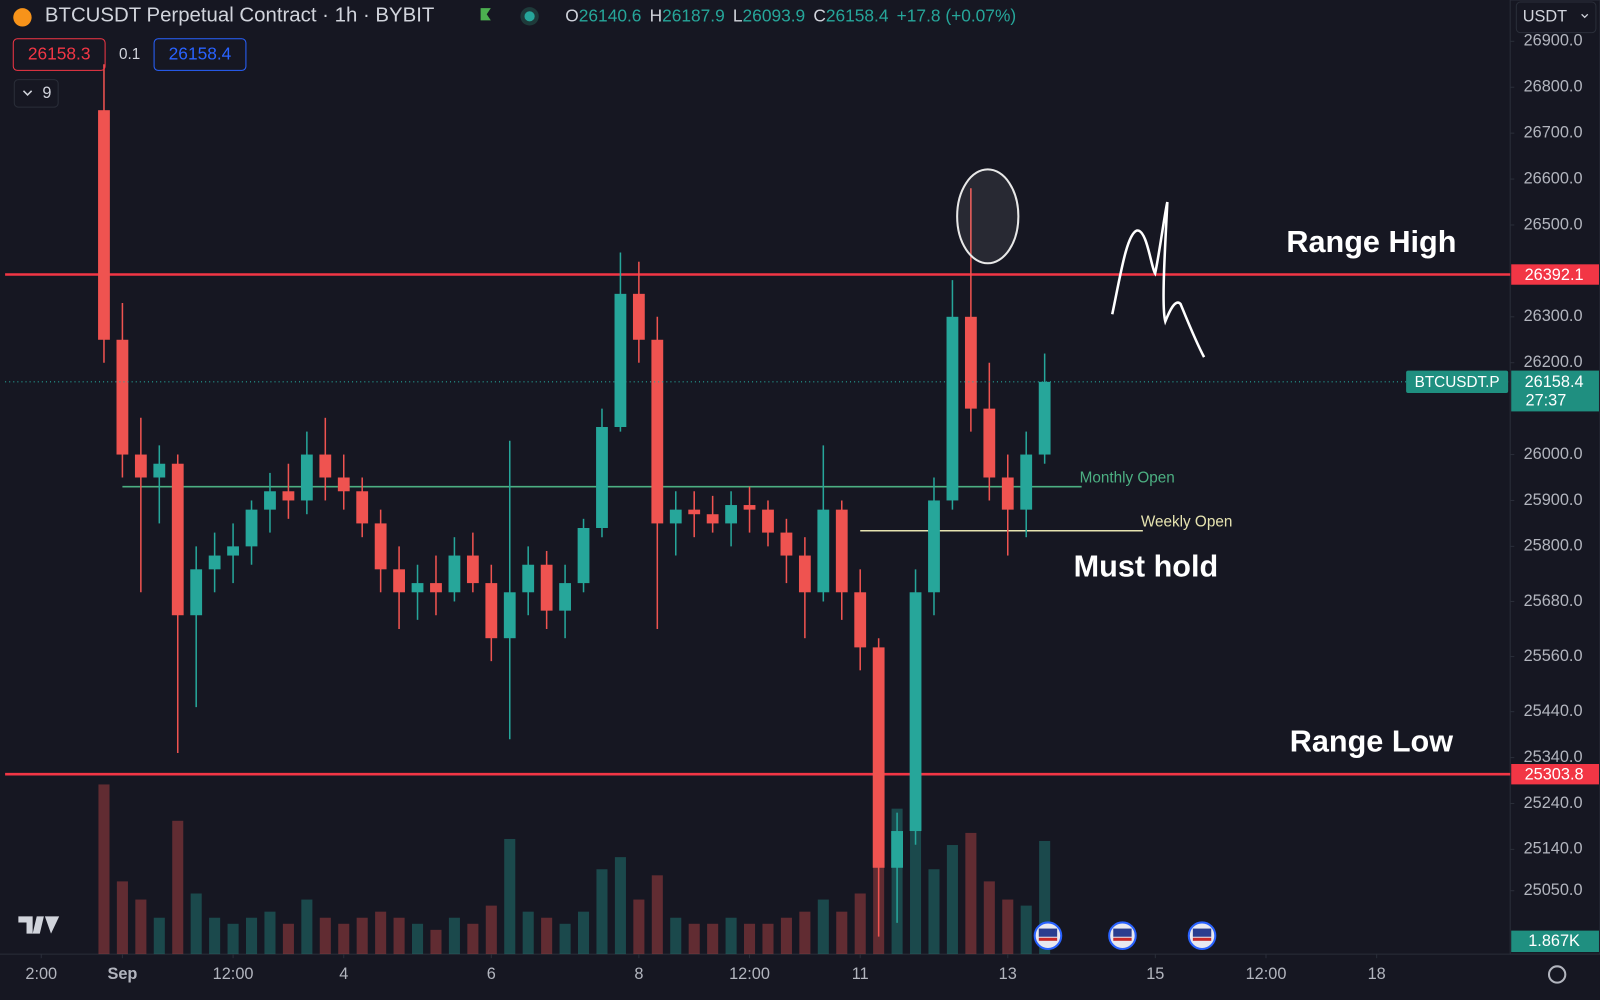 Image resolution: width=1600 pixels, height=1000 pixels. Describe the element at coordinates (1553, 41) in the screenshot. I see `y-tick-label: 26900.0` at that location.